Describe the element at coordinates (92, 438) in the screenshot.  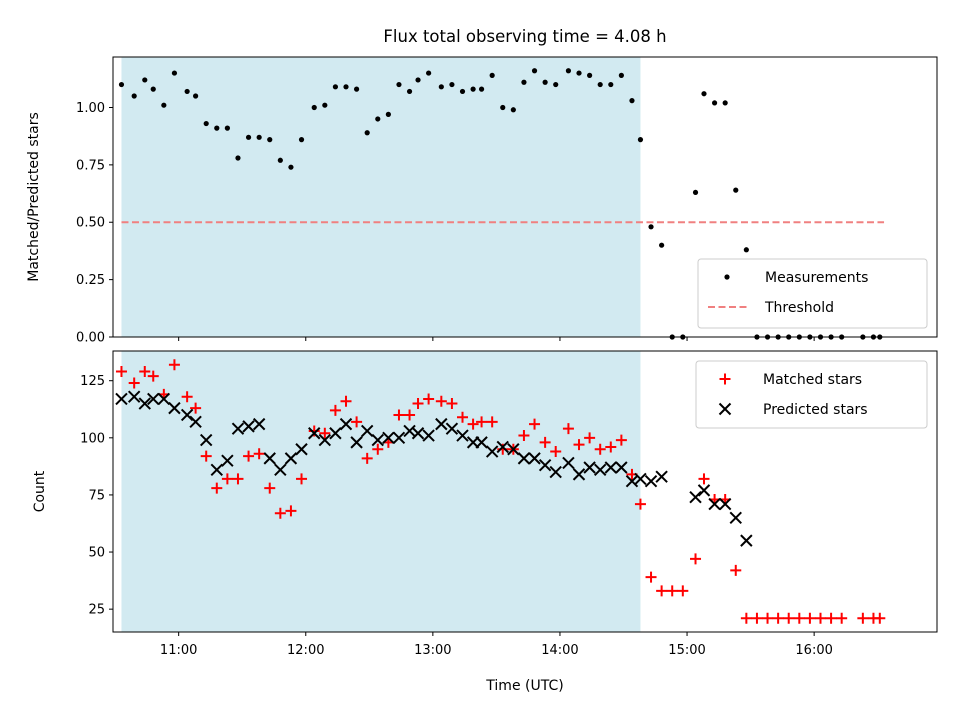
I see `y-tick-label: 100` at that location.